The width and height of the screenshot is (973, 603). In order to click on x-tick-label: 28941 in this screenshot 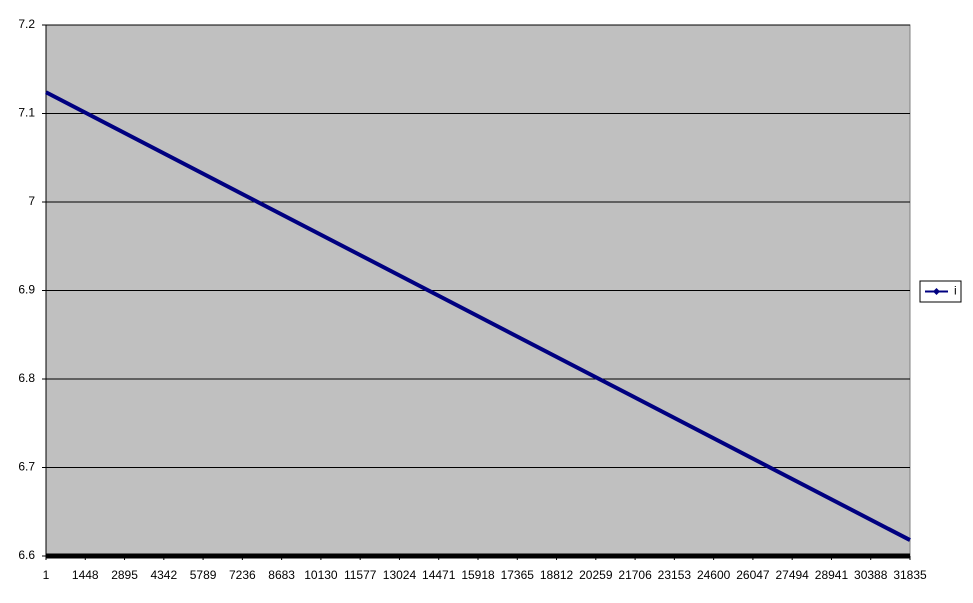, I will do `click(832, 575)`.